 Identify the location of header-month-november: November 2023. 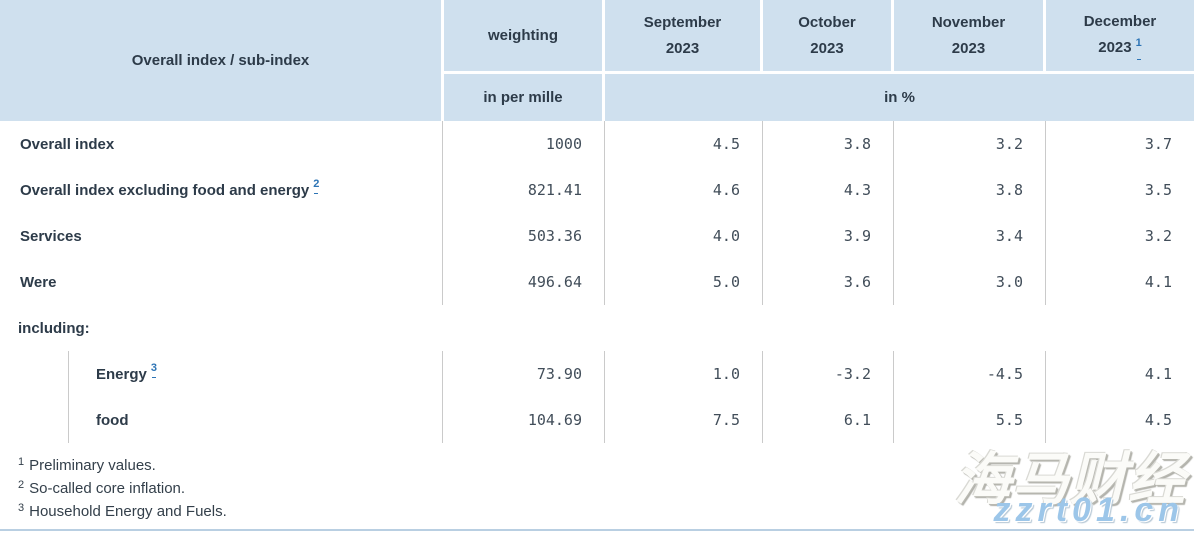
(968, 35).